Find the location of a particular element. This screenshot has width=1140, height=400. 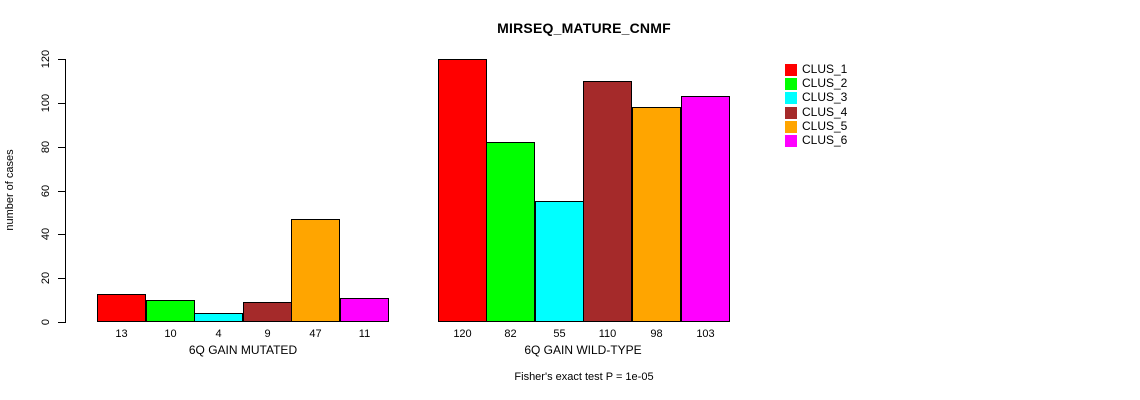

bar-value-label: 55 is located at coordinates (559, 334).